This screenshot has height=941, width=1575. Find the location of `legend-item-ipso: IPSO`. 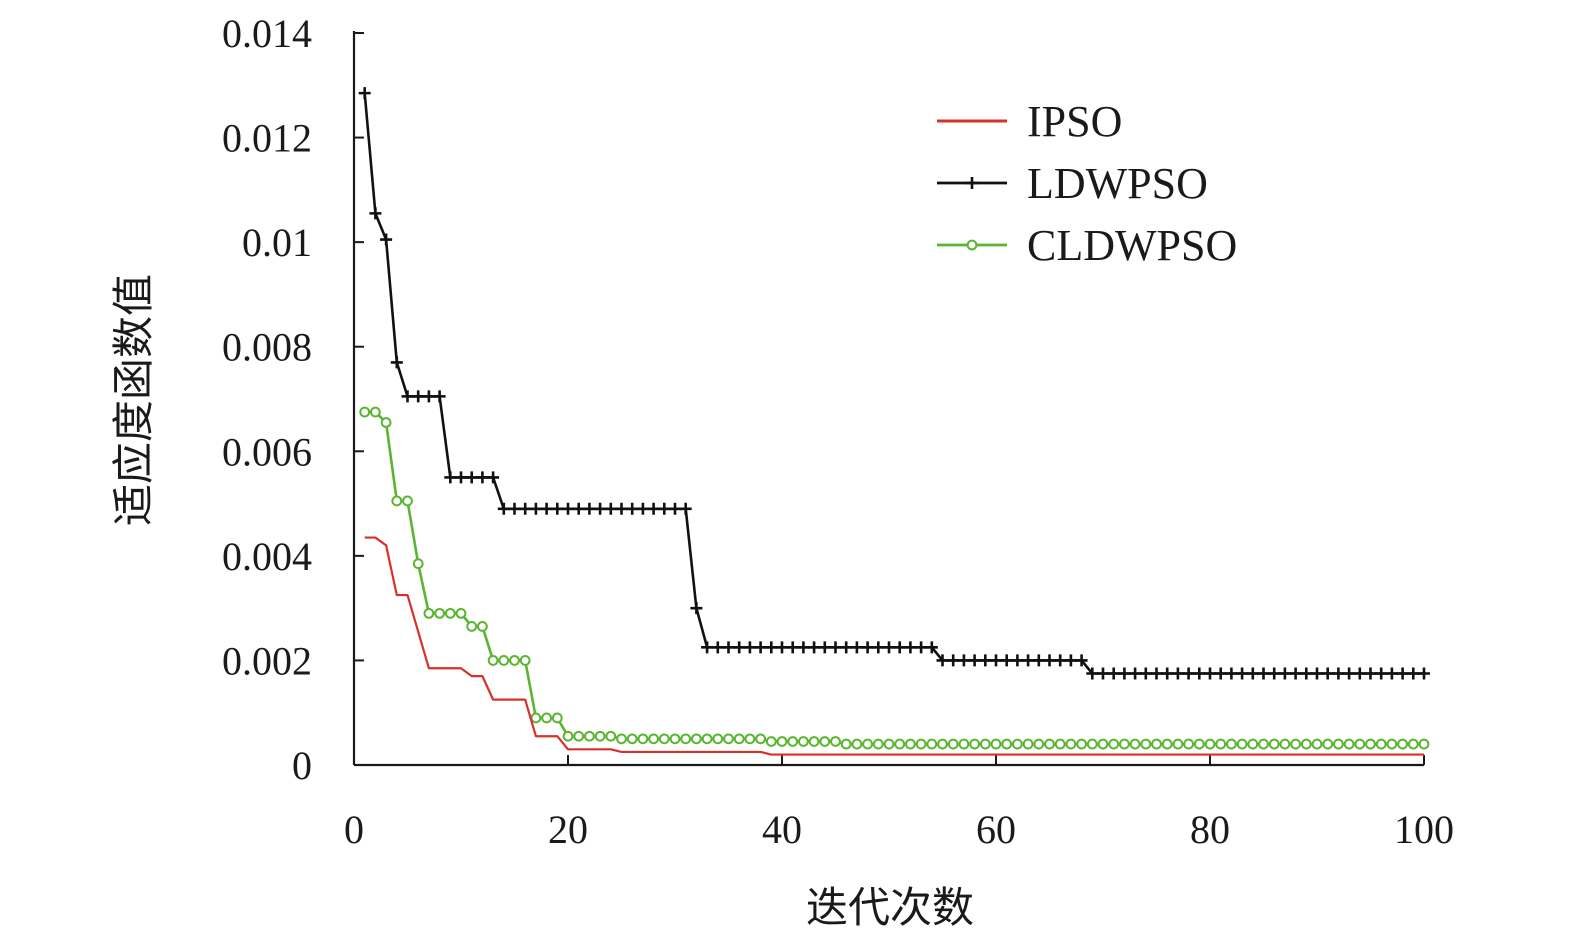

legend-item-ipso: IPSO is located at coordinates (1029, 121).